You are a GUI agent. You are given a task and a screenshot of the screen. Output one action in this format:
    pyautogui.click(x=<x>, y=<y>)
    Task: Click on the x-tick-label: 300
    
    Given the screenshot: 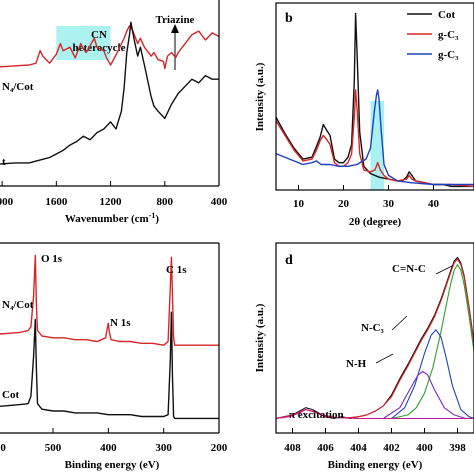 What is the action you would take?
    pyautogui.click(x=163, y=448)
    